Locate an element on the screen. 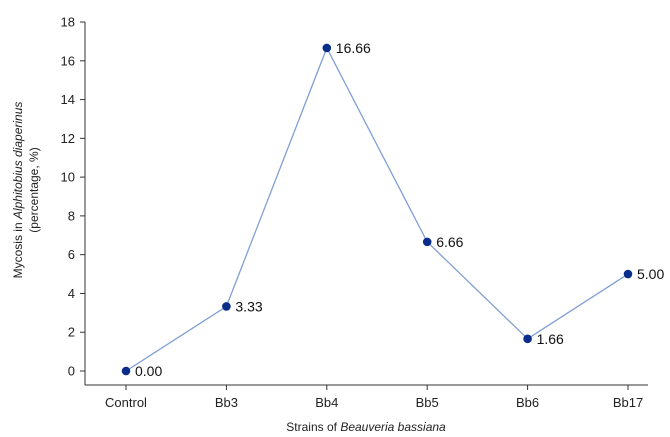 This screenshot has height=437, width=670. x-axis-title: Strains of Beauveria bassiana is located at coordinates (366, 427).